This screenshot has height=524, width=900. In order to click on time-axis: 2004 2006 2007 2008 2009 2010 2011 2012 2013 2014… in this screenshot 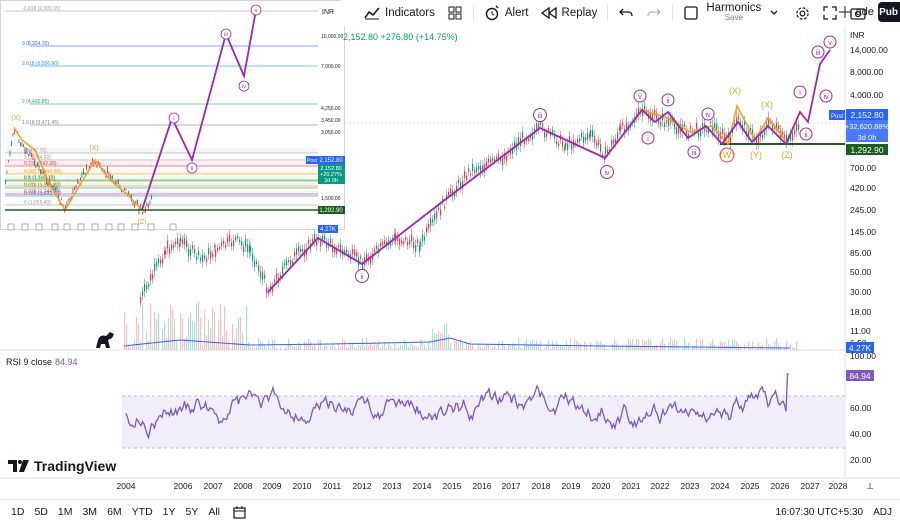, I will do `click(495, 486)`.